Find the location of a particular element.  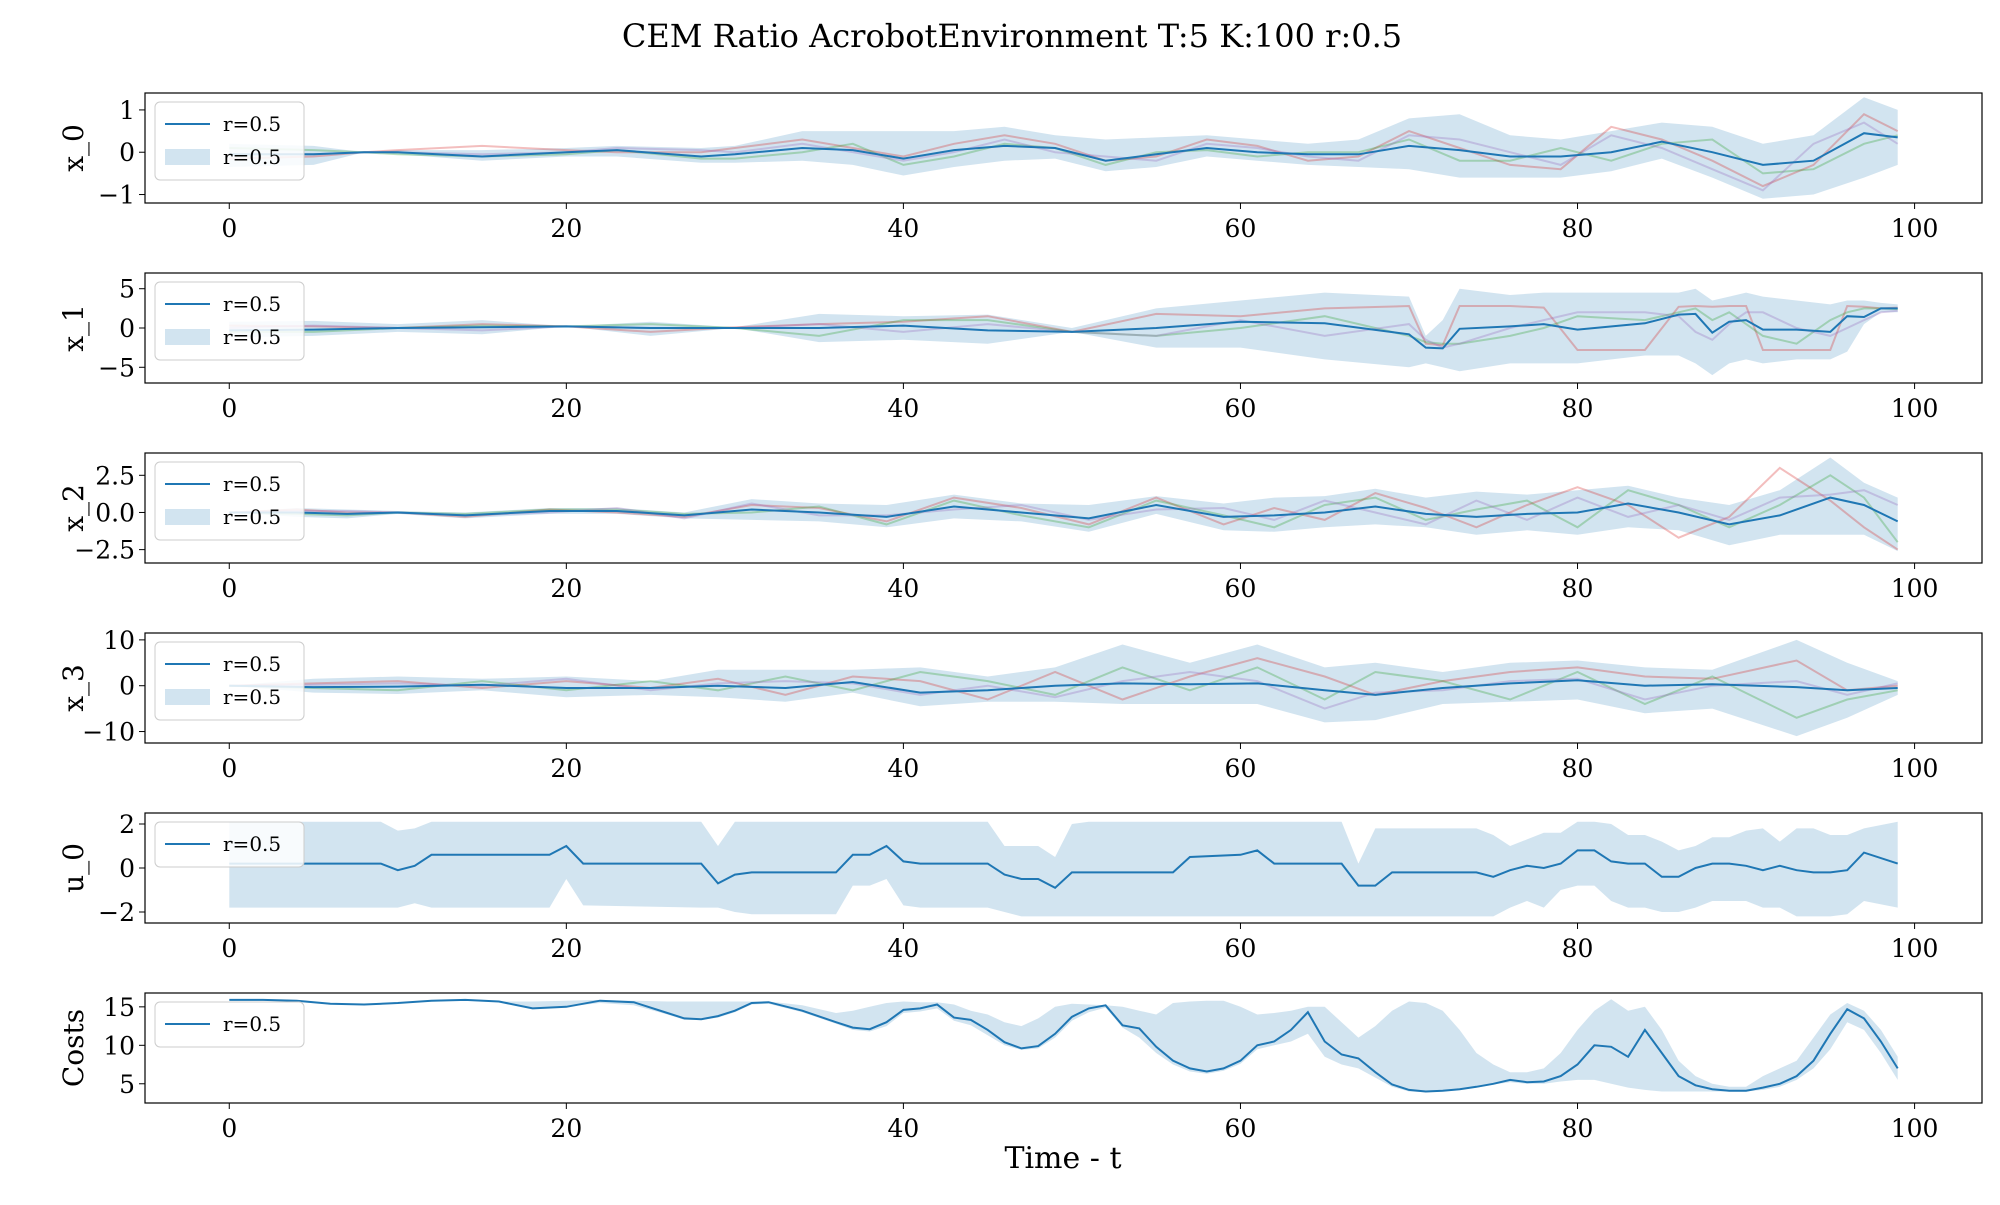

y-tick-label: −2 is located at coordinates (116, 912).